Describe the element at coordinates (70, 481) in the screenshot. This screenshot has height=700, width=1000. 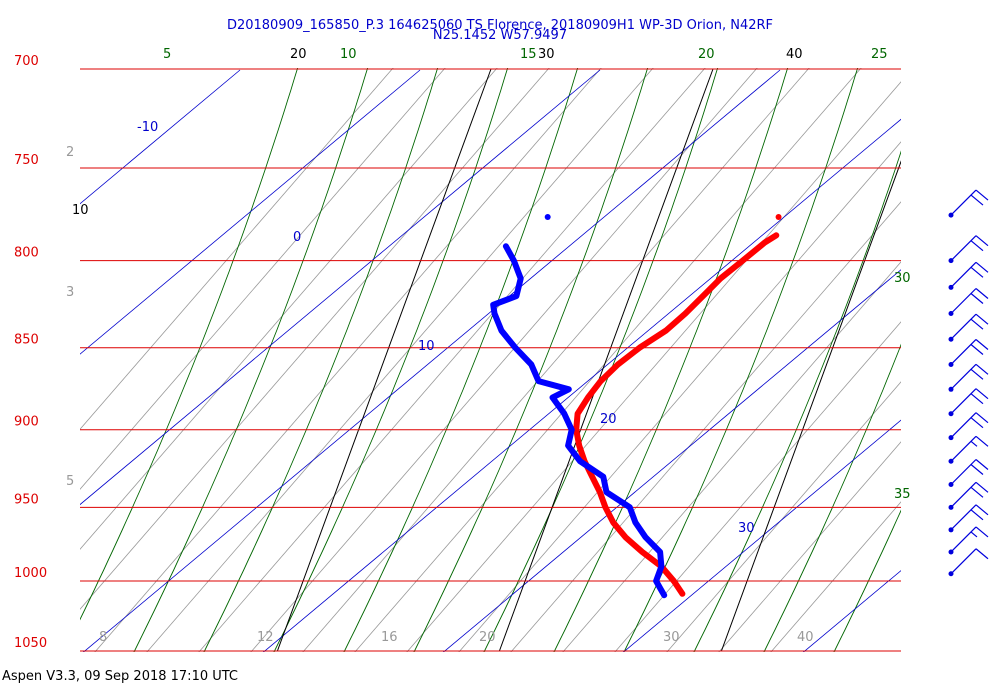
I see `mixing-ratio-label: 5` at that location.